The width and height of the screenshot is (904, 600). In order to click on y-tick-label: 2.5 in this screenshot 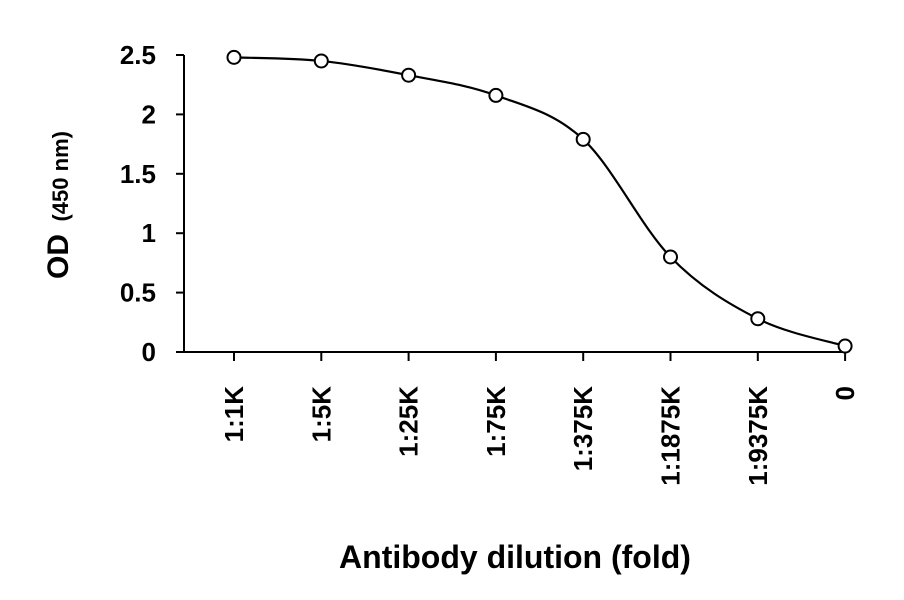, I will do `click(138, 55)`.